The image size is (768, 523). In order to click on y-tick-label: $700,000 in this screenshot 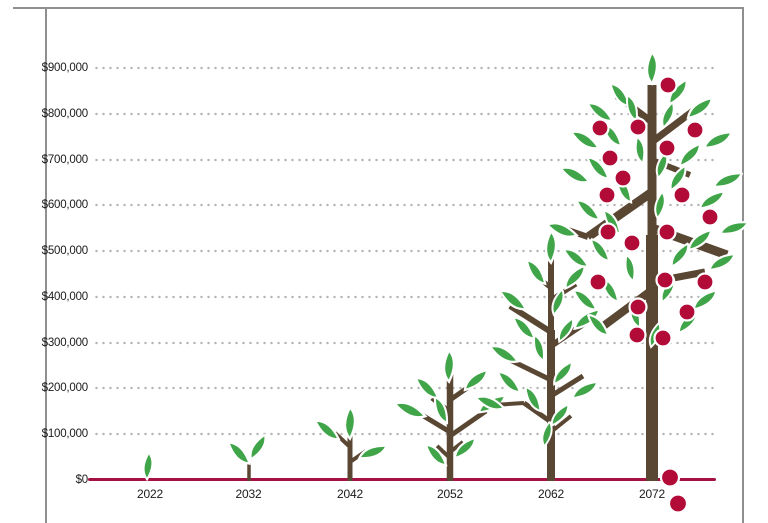, I will do `click(65, 159)`.